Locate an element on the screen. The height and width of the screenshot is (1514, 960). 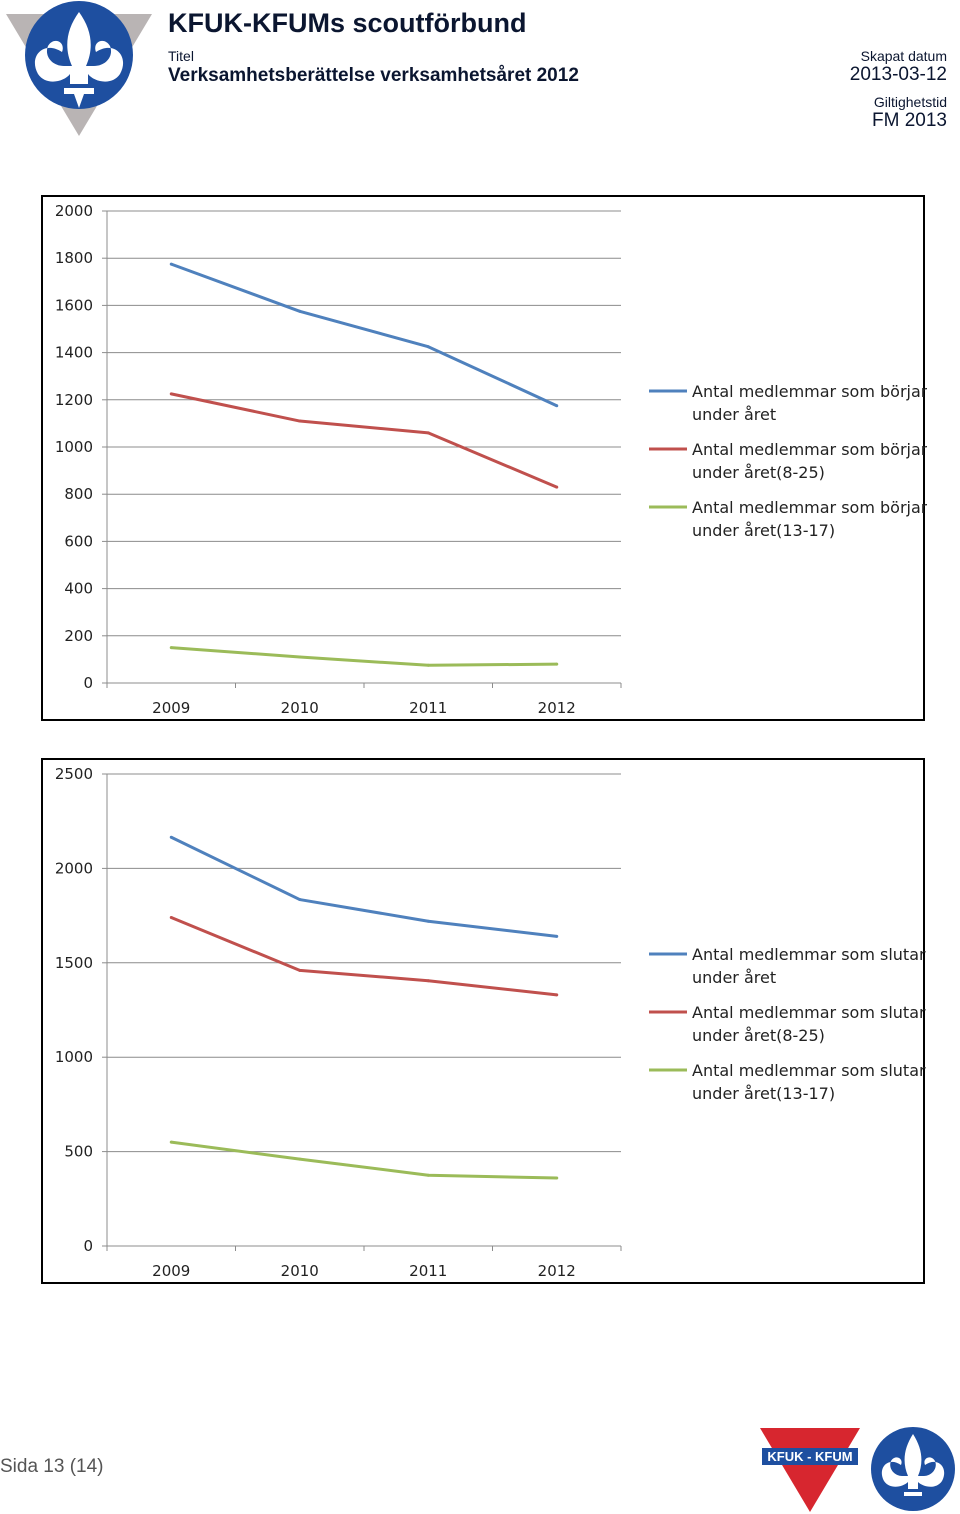
y-tick-label: 2500 is located at coordinates (74, 774).